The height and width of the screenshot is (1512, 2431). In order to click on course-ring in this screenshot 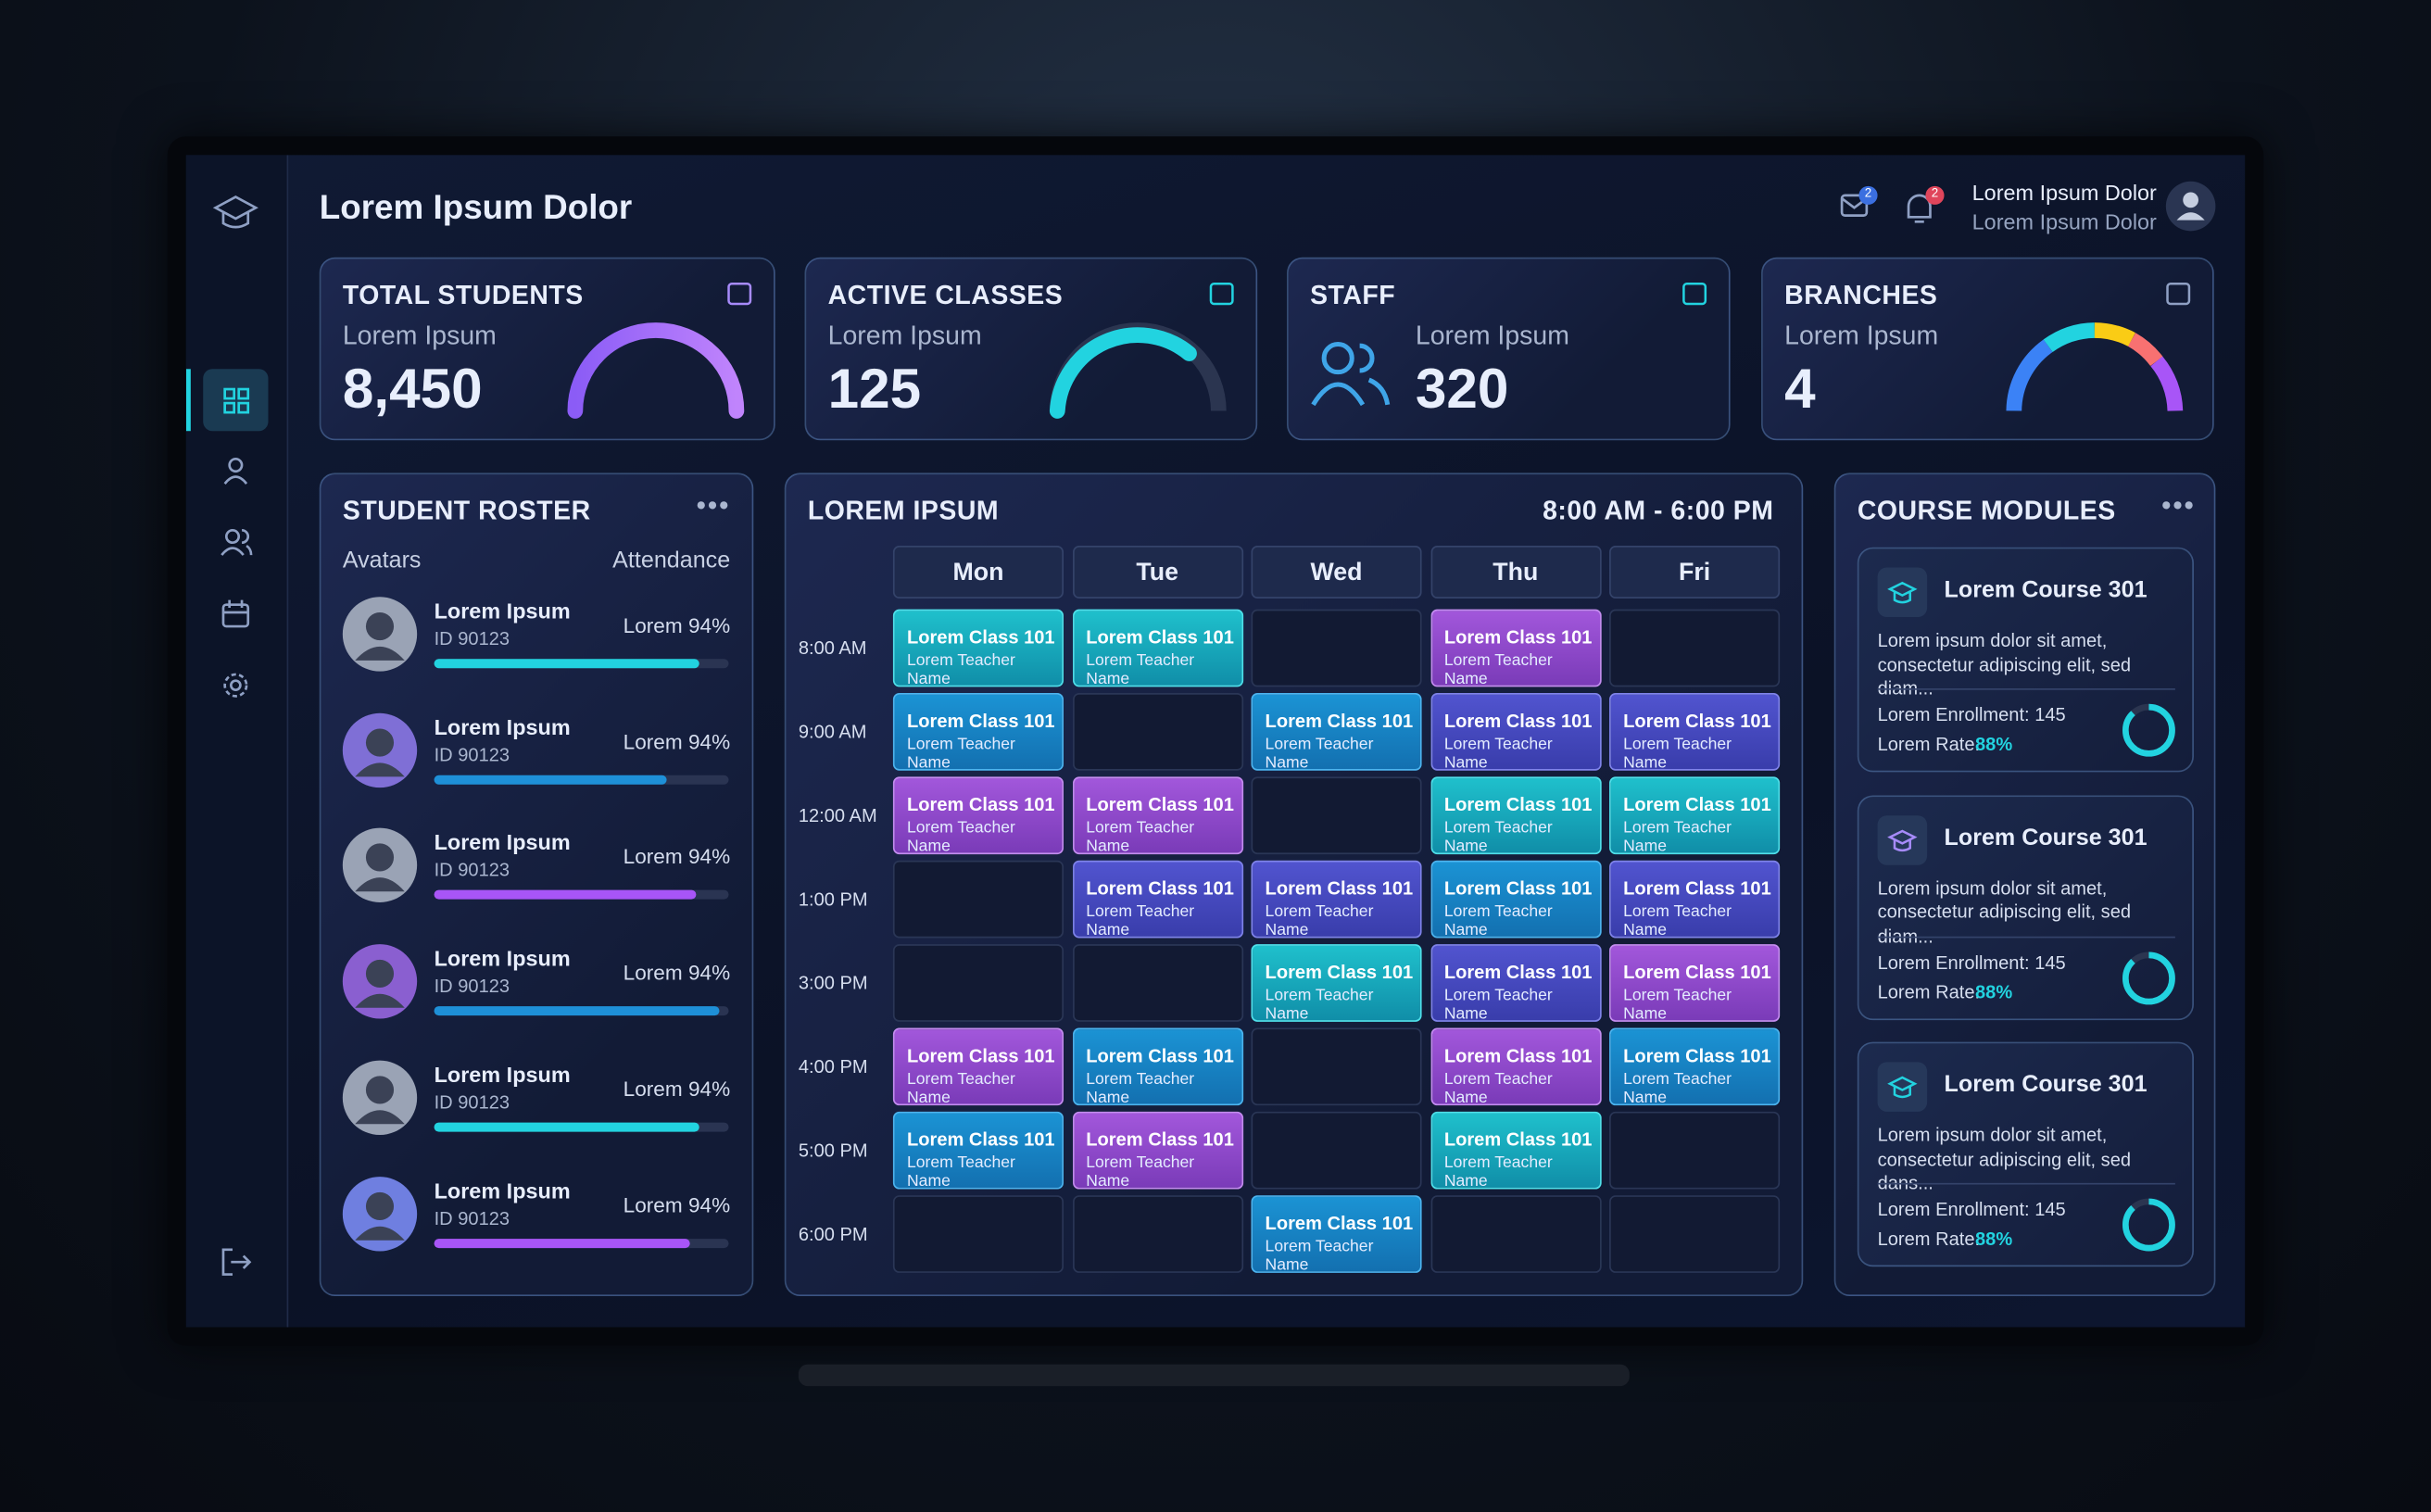, I will do `click(2148, 977)`.